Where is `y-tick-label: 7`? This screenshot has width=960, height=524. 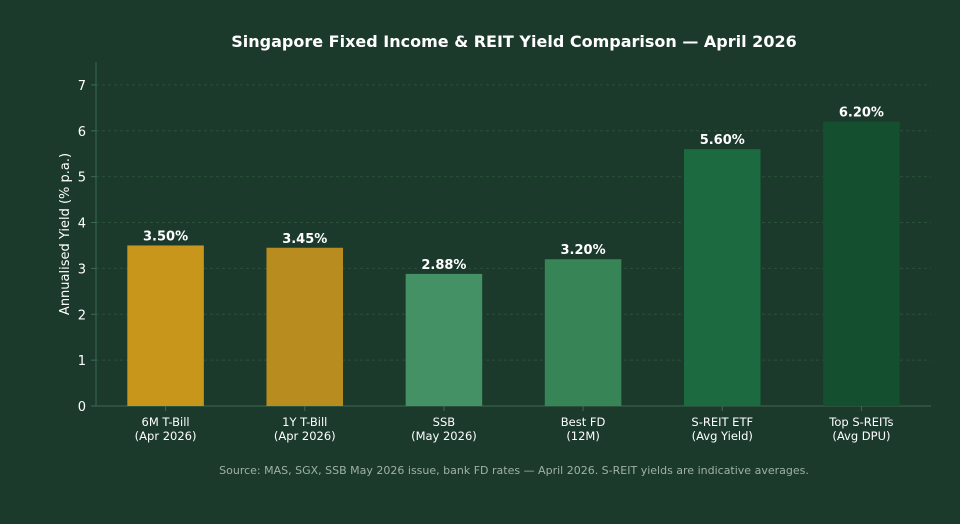
y-tick-label: 7 is located at coordinates (82, 86).